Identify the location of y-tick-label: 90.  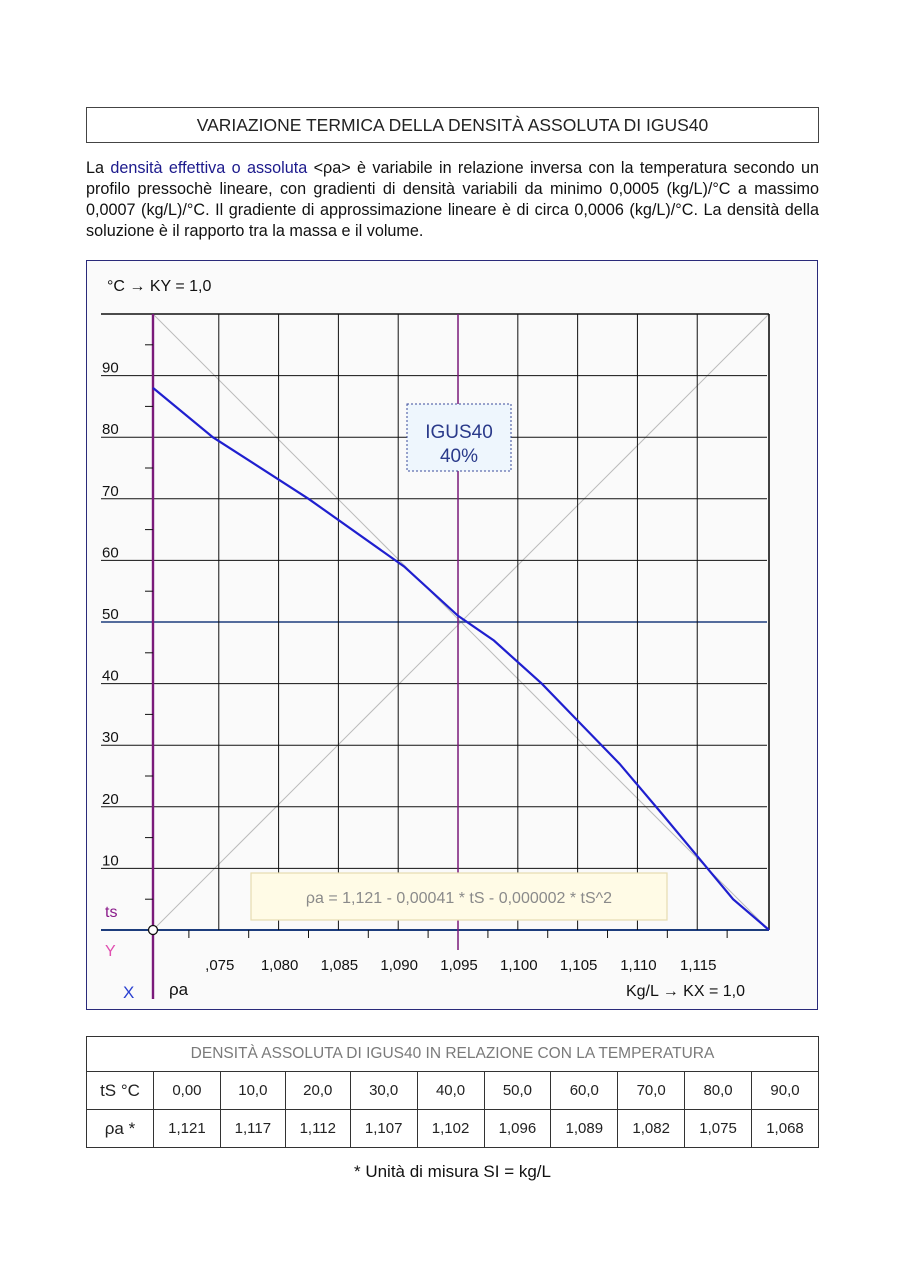
(110, 368).